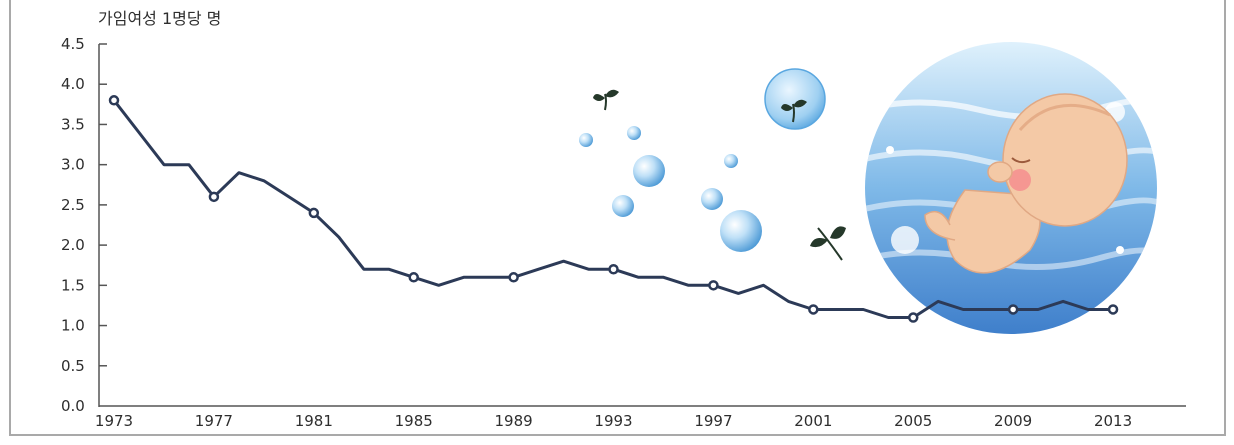  Describe the element at coordinates (73, 205) in the screenshot. I see `y-tick-label: 2.5` at that location.